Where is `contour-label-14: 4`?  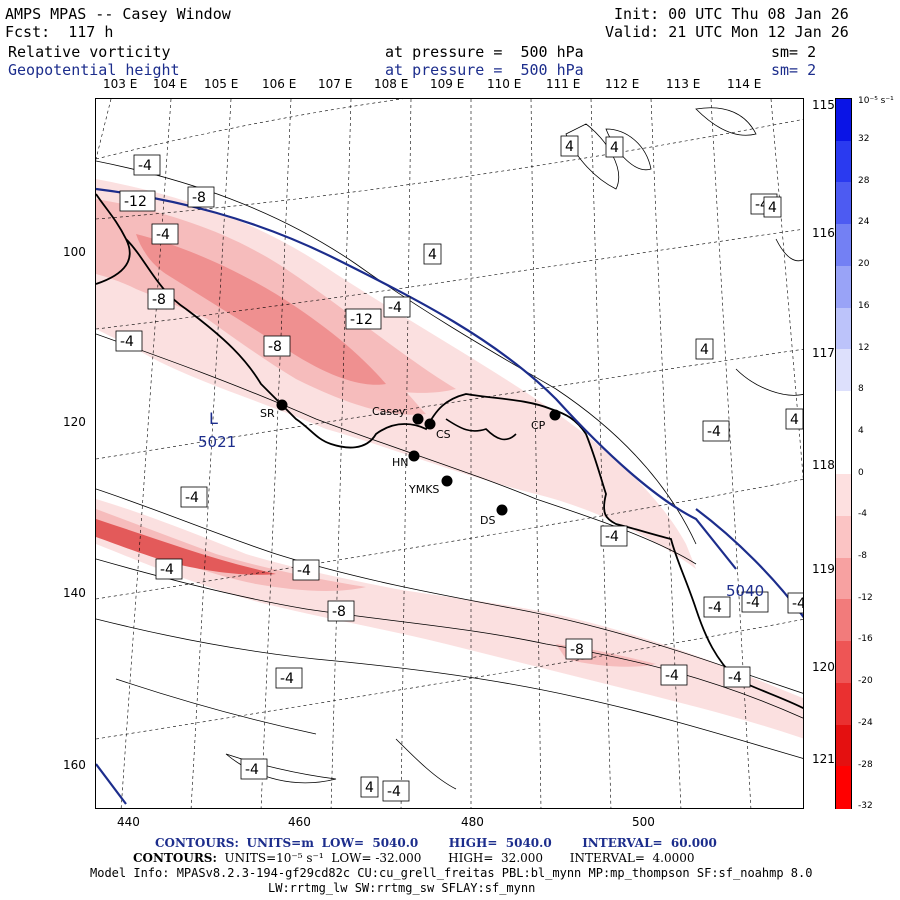
contour-label-14: 4 is located at coordinates (704, 349).